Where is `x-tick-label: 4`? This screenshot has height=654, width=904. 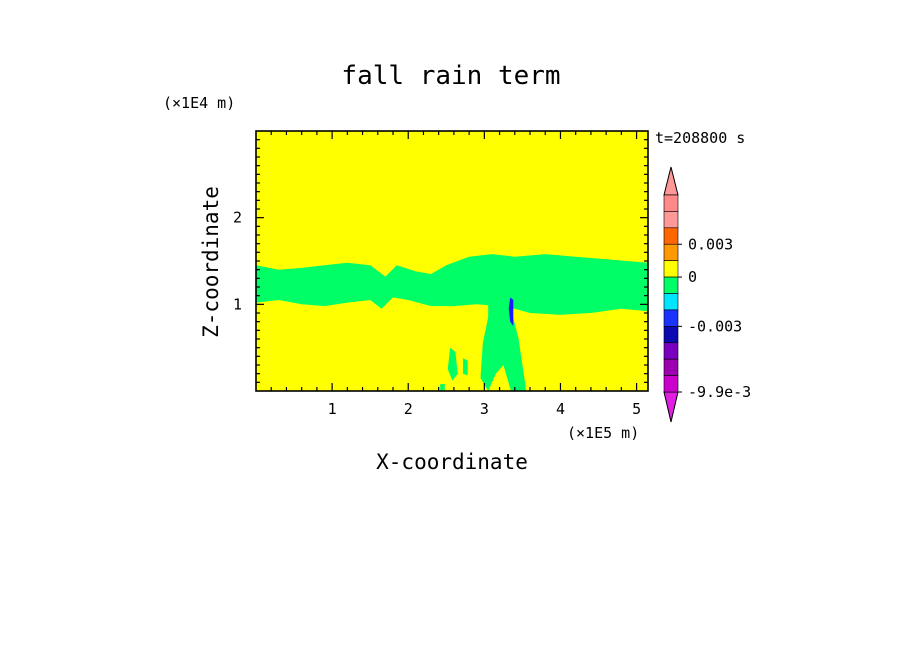 x-tick-label: 4 is located at coordinates (560, 409).